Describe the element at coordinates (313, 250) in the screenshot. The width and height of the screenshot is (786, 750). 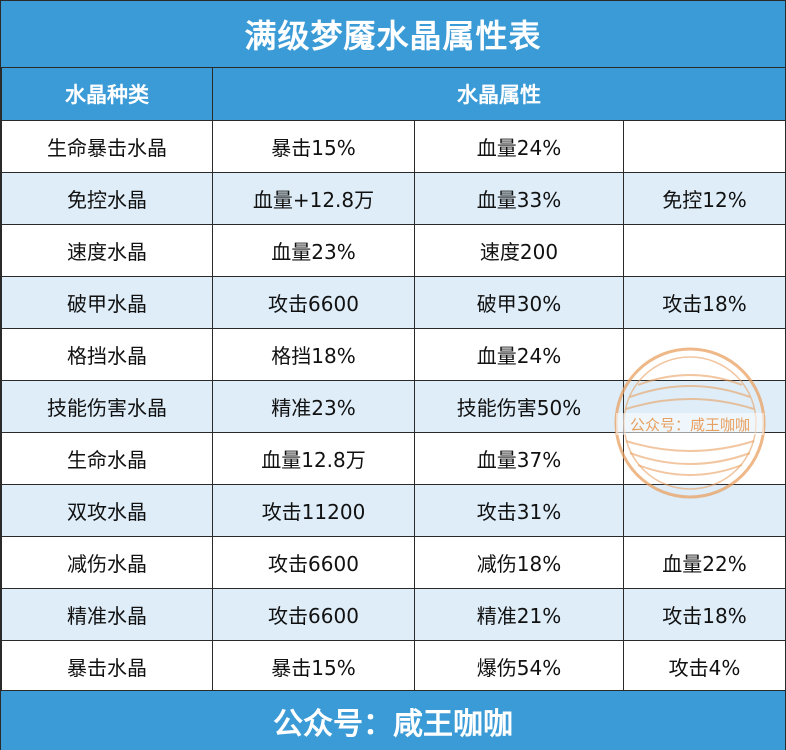
I see `attribute-1-cell: 血量23%` at that location.